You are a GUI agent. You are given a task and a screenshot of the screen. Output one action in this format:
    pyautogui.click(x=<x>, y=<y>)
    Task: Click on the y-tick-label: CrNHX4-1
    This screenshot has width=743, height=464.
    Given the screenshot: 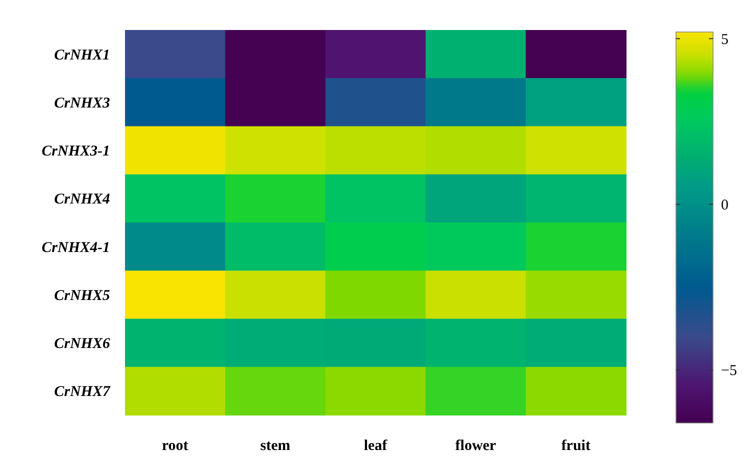 What is the action you would take?
    pyautogui.click(x=76, y=248)
    